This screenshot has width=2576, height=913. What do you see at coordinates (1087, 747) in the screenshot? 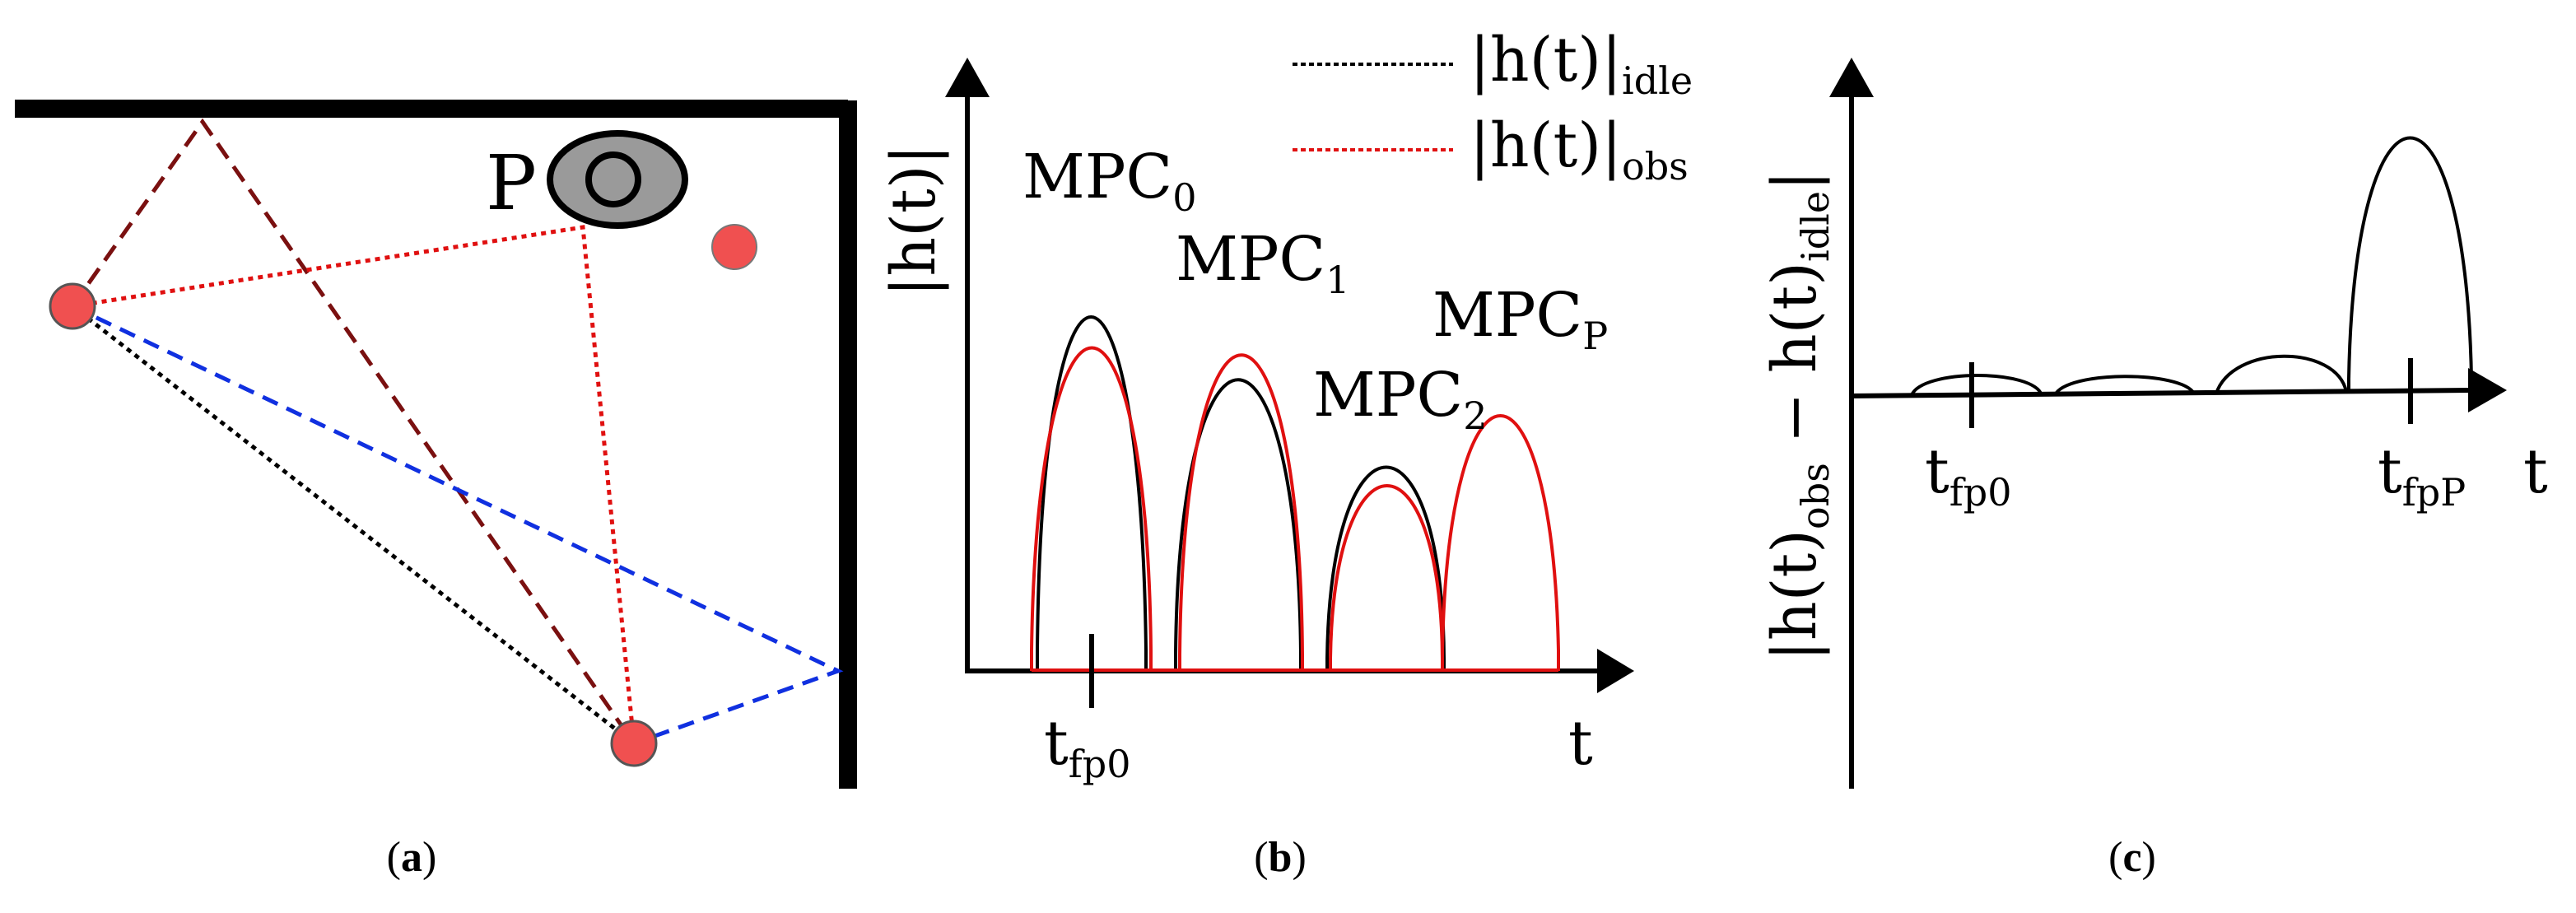
I see `panel-b-tick-label: tfp0` at bounding box center [1087, 747].